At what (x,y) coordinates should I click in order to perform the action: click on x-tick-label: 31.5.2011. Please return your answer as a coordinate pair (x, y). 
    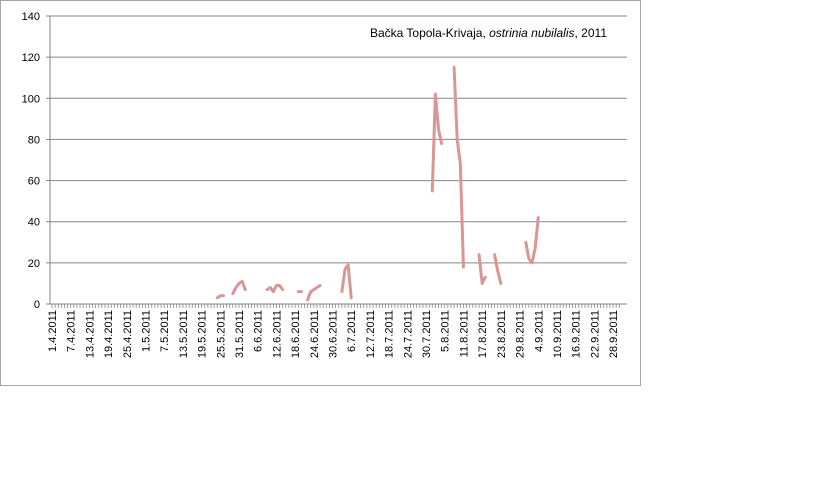
    Looking at the image, I should click on (240, 334).